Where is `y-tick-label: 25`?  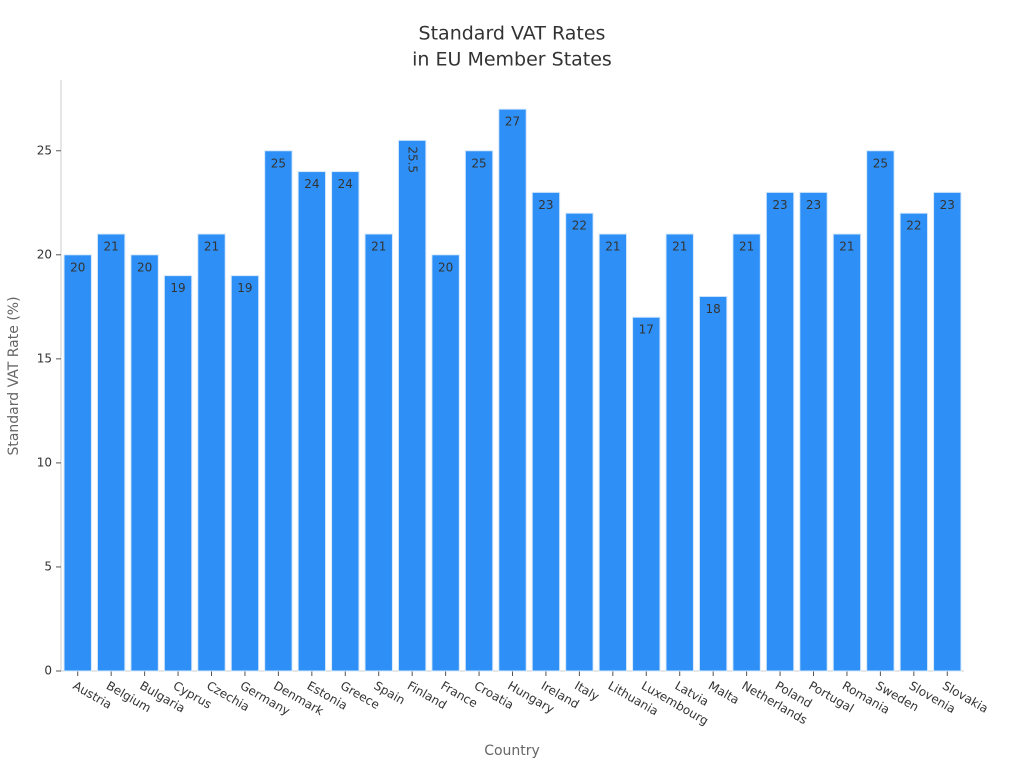 y-tick-label: 25 is located at coordinates (44, 150).